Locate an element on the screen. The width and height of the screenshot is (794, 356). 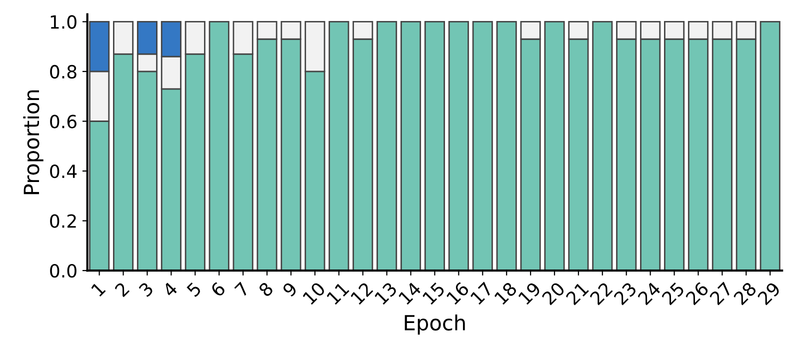
x-tick-label: 2 is located at coordinates (122, 290).